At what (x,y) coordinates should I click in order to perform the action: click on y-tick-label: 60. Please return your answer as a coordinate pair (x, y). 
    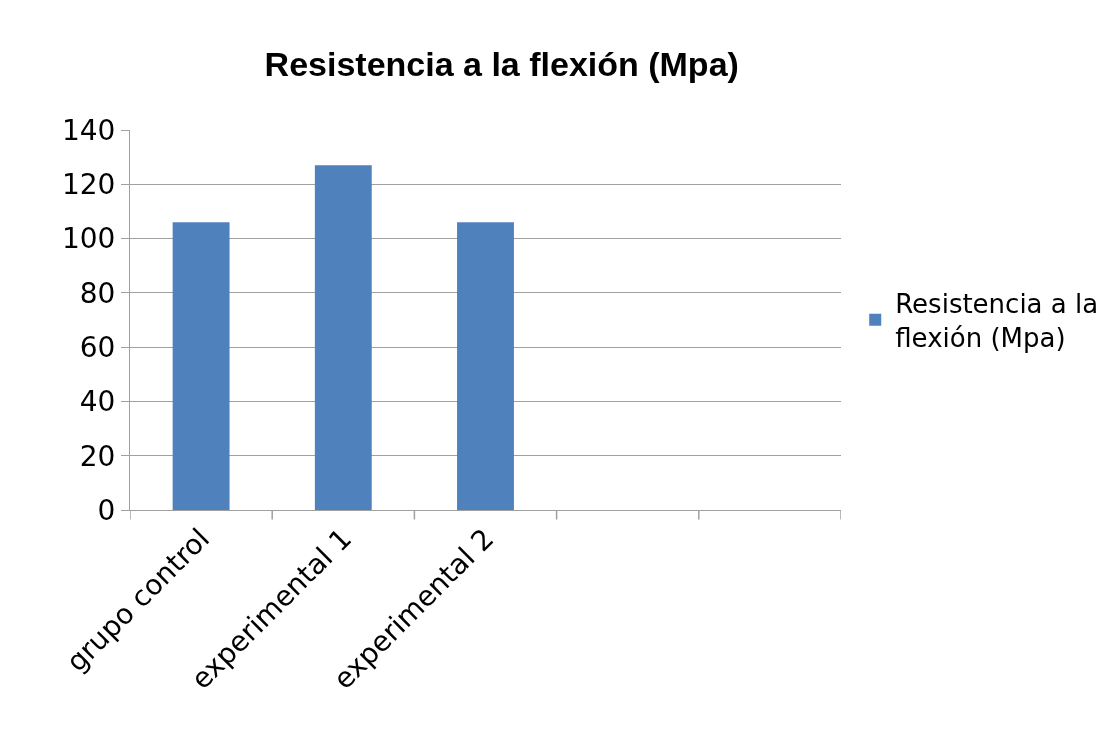
    Looking at the image, I should click on (97, 347).